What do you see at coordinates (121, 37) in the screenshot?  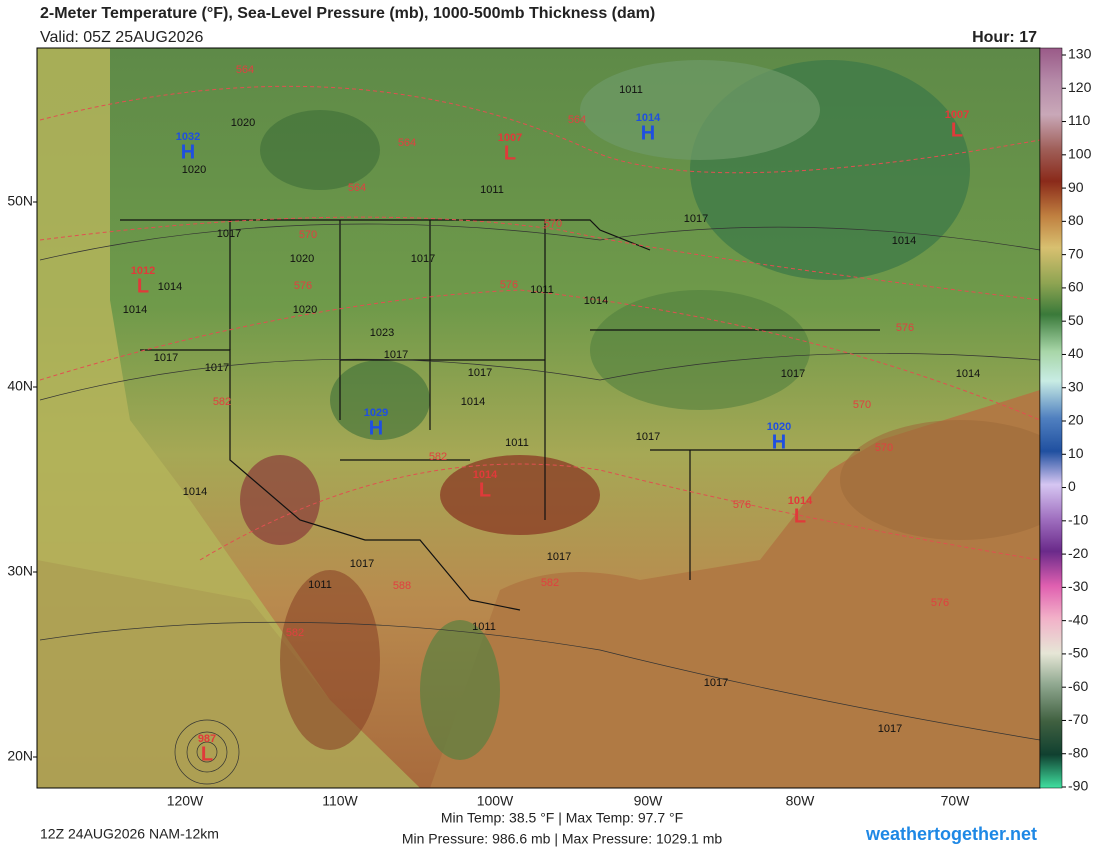 I see `valid-time: Valid: 05Z 25AUG2026` at bounding box center [121, 37].